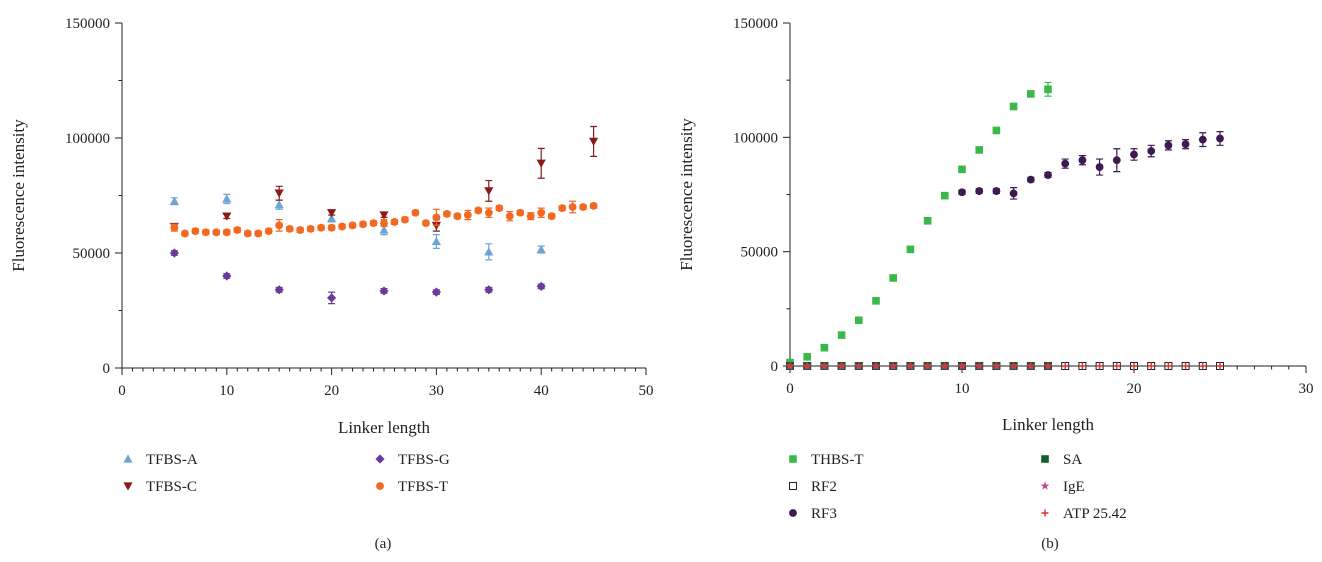 The height and width of the screenshot is (562, 1322). I want to click on x-tick-label: 40, so click(541, 391).